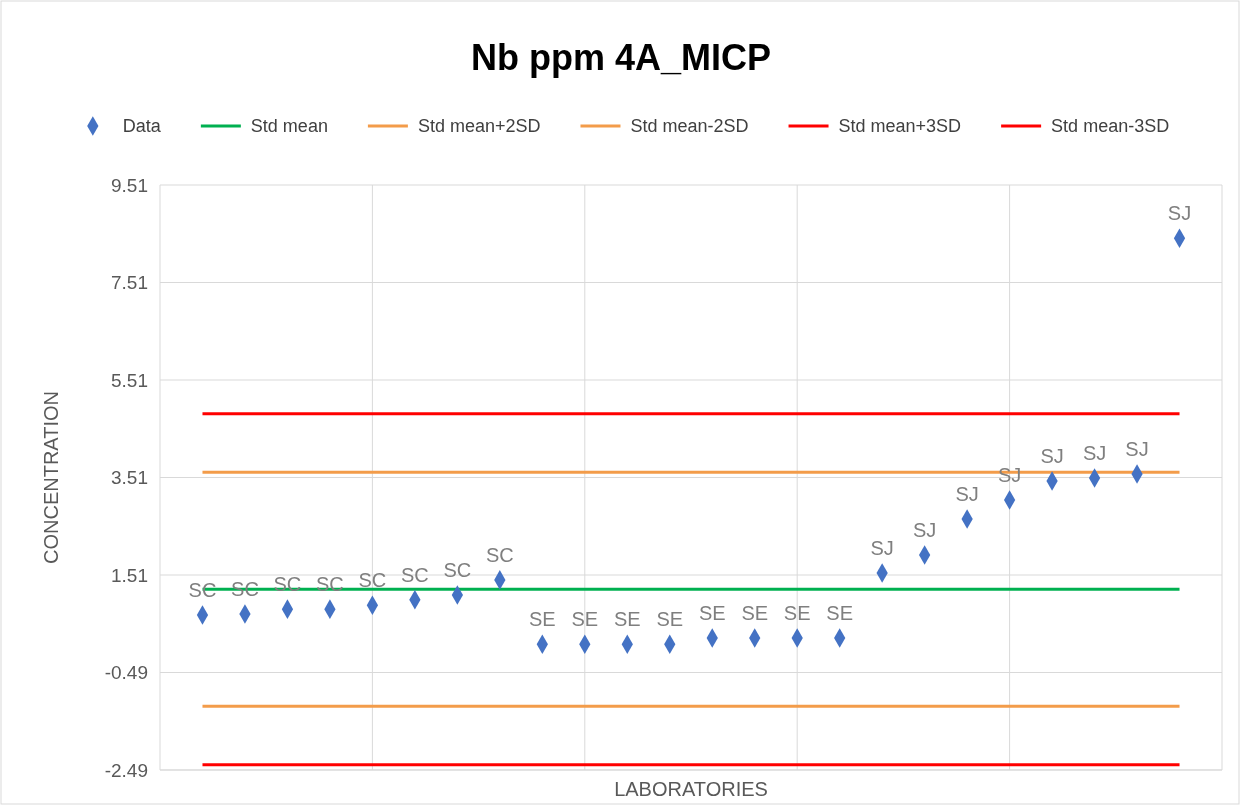 The height and width of the screenshot is (807, 1242). I want to click on y-tick-label: 5.51, so click(129, 380).